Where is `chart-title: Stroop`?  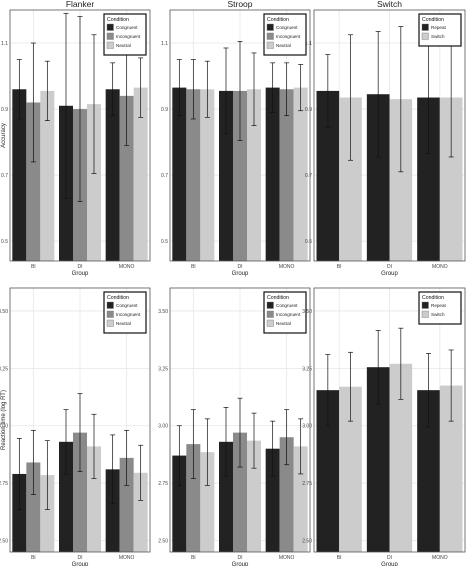 chart-title: Stroop is located at coordinates (239, 4).